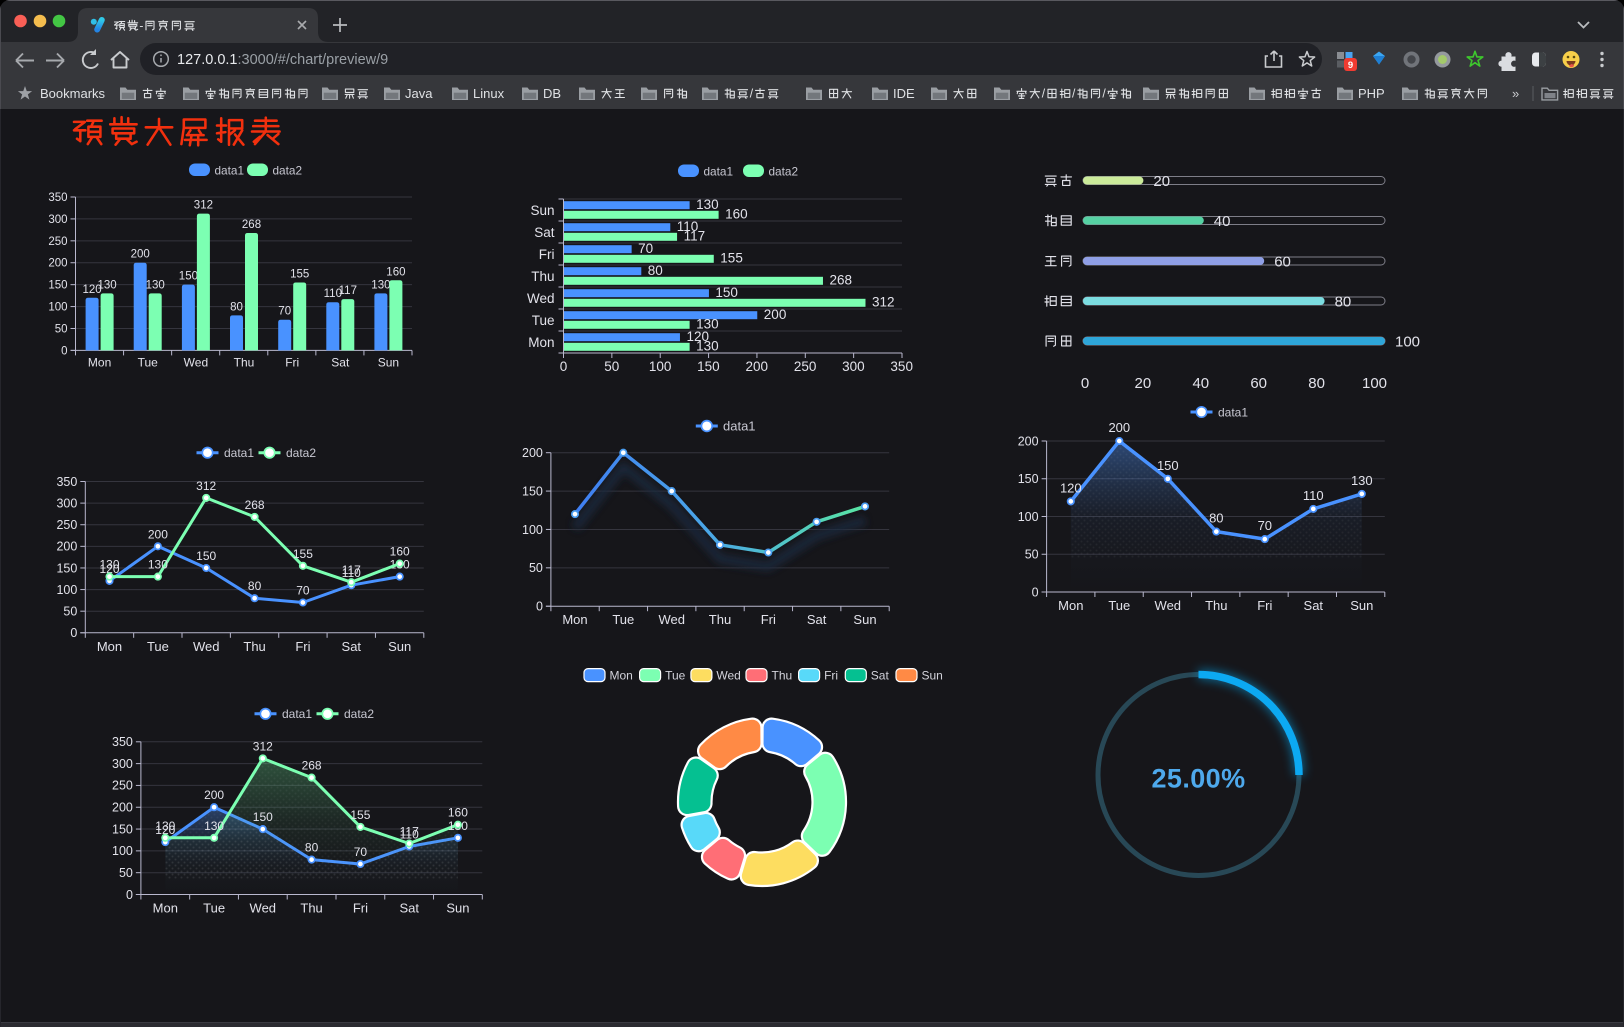  What do you see at coordinates (1222, 221) in the screenshot?
I see `svg-text: 40` at bounding box center [1222, 221].